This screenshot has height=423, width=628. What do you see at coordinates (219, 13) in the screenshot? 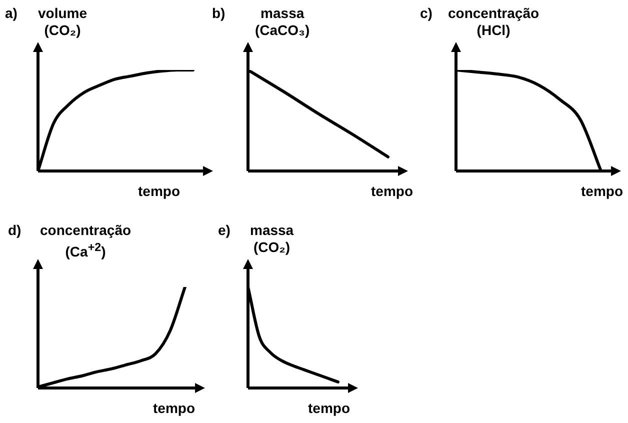
I see `chart-title: b)` at bounding box center [219, 13].